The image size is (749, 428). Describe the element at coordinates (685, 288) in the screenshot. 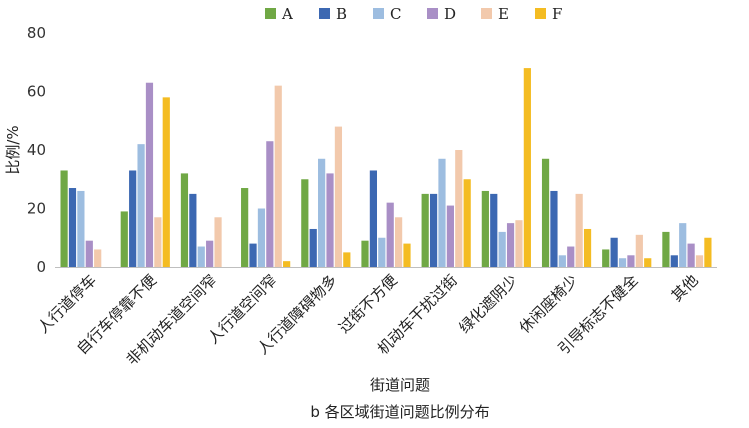

I see `x-tick-label: 其他` at that location.